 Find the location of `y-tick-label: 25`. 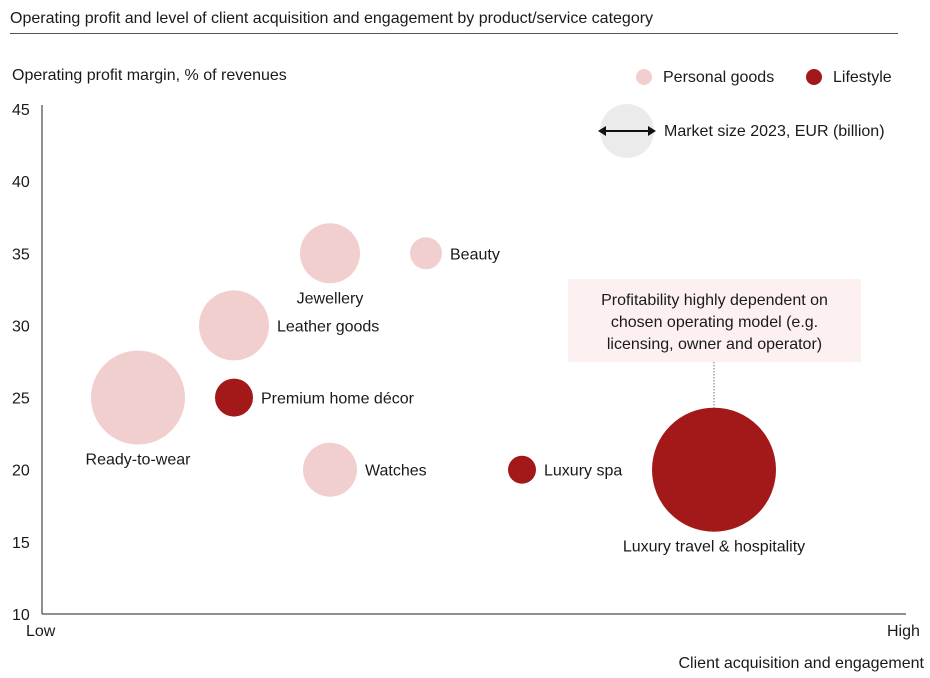

y-tick-label: 25 is located at coordinates (21, 399).